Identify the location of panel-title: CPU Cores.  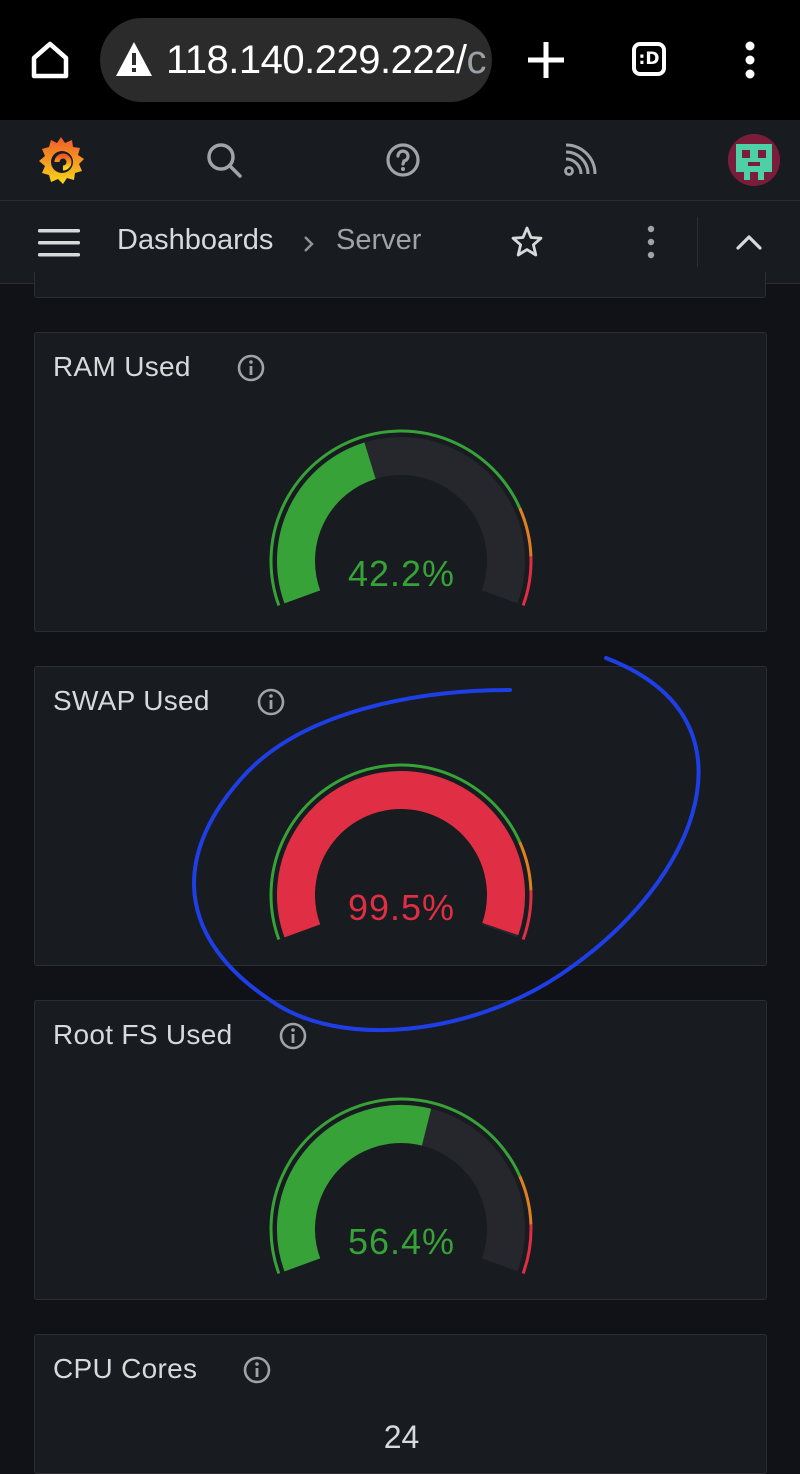
(125, 1368).